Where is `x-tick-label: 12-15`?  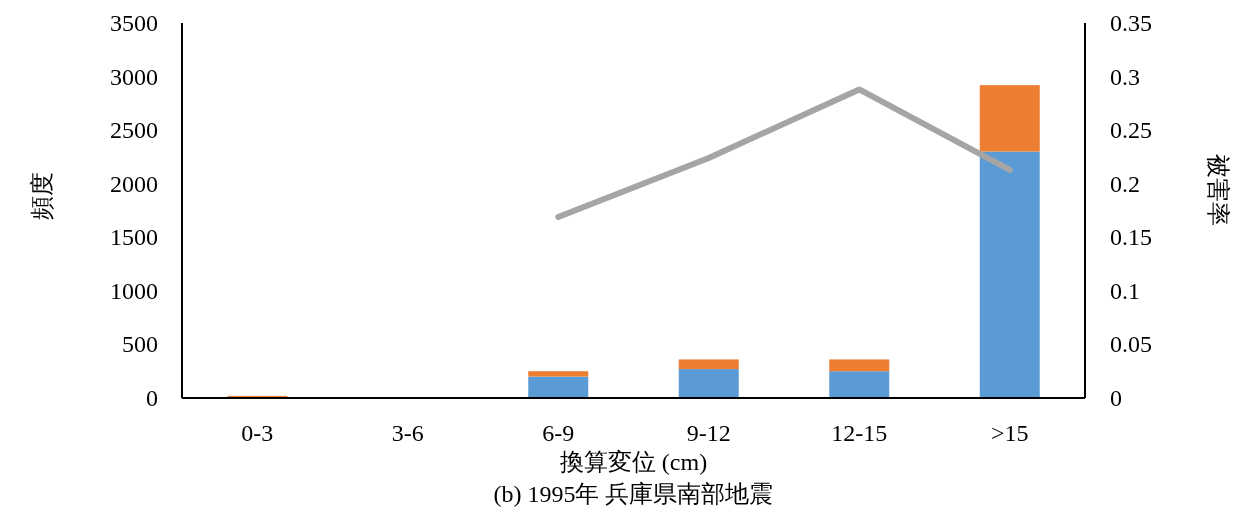 x-tick-label: 12-15 is located at coordinates (859, 433).